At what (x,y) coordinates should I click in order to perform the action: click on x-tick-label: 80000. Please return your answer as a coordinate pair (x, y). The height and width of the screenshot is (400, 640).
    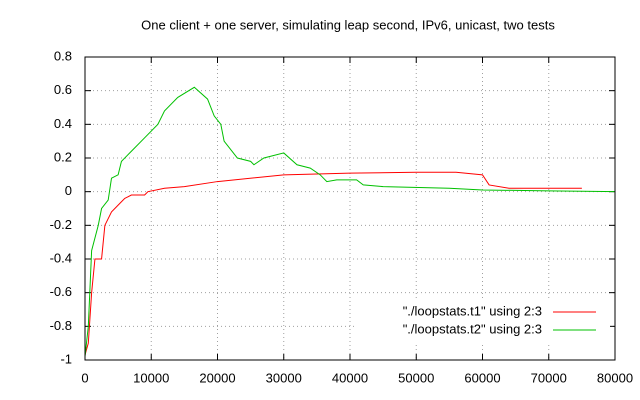
    Looking at the image, I should click on (615, 377).